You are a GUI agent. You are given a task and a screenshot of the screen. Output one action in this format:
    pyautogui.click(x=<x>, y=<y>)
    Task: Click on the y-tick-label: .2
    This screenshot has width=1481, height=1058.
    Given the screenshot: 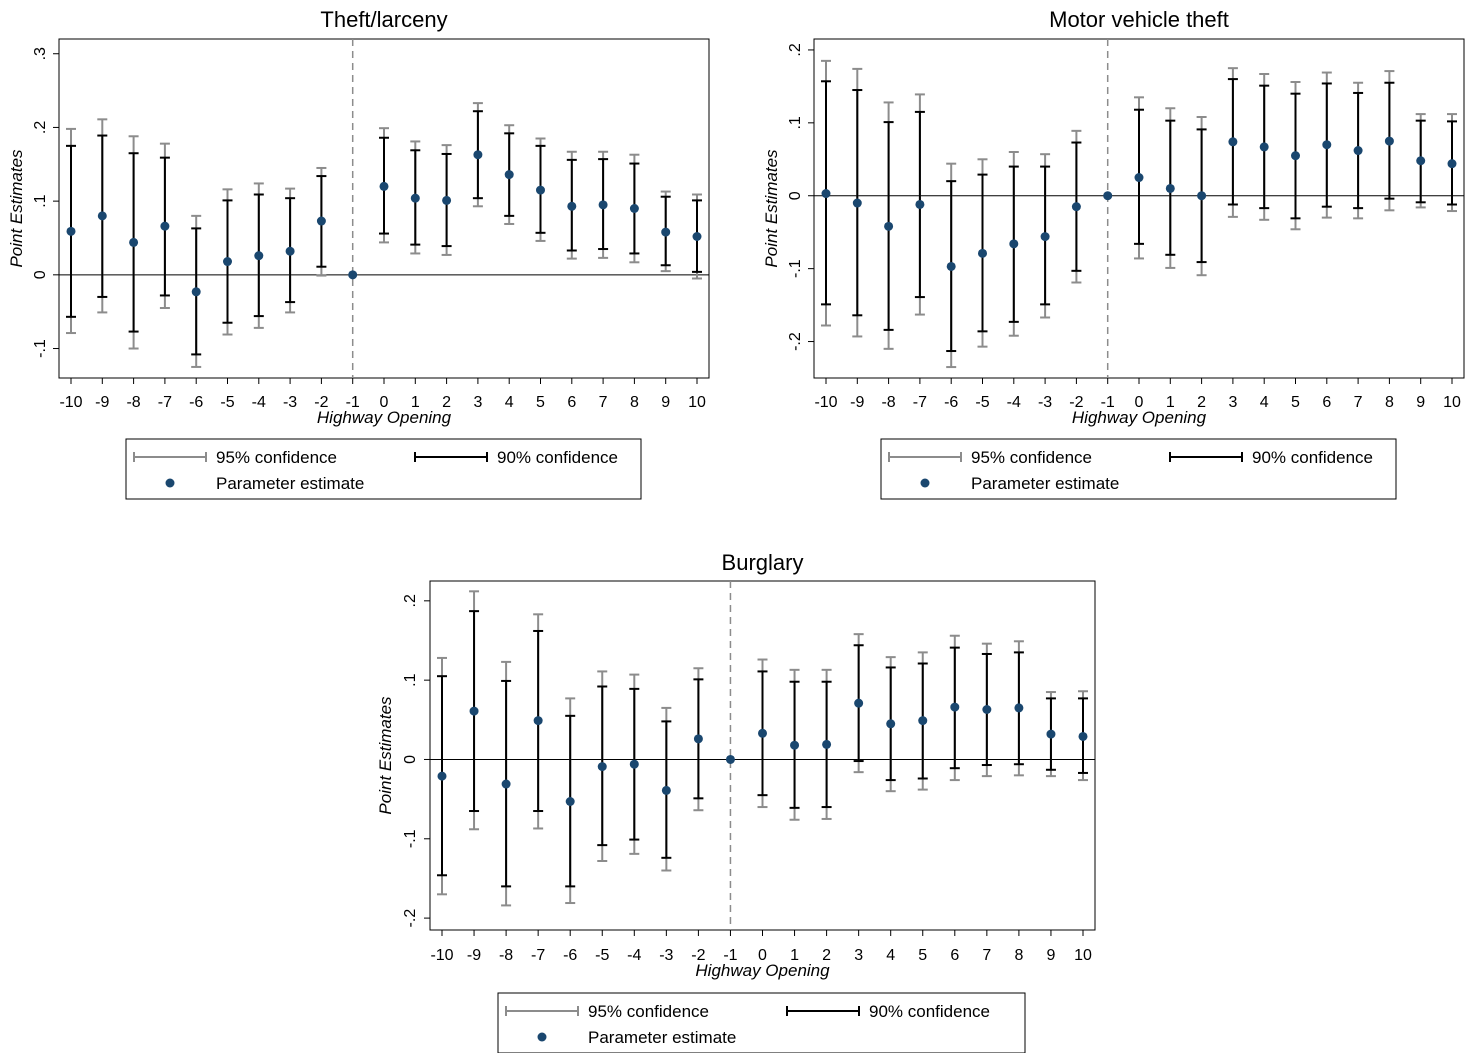 What is the action you would take?
    pyautogui.click(x=795, y=49)
    